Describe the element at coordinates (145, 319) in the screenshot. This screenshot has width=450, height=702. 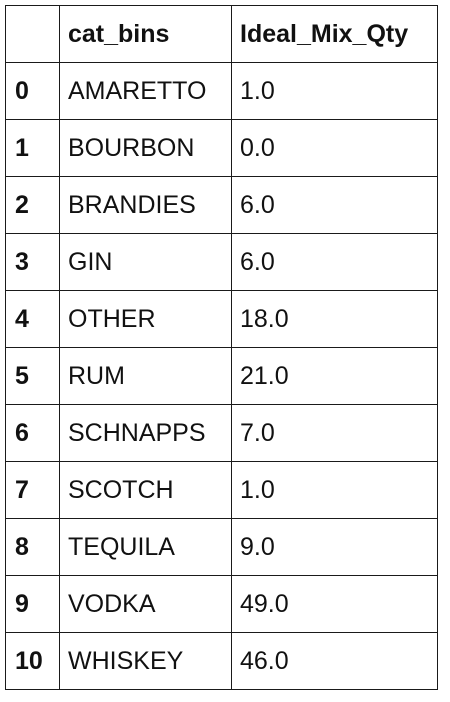
I see `cat-bins-cell: OTHER` at that location.